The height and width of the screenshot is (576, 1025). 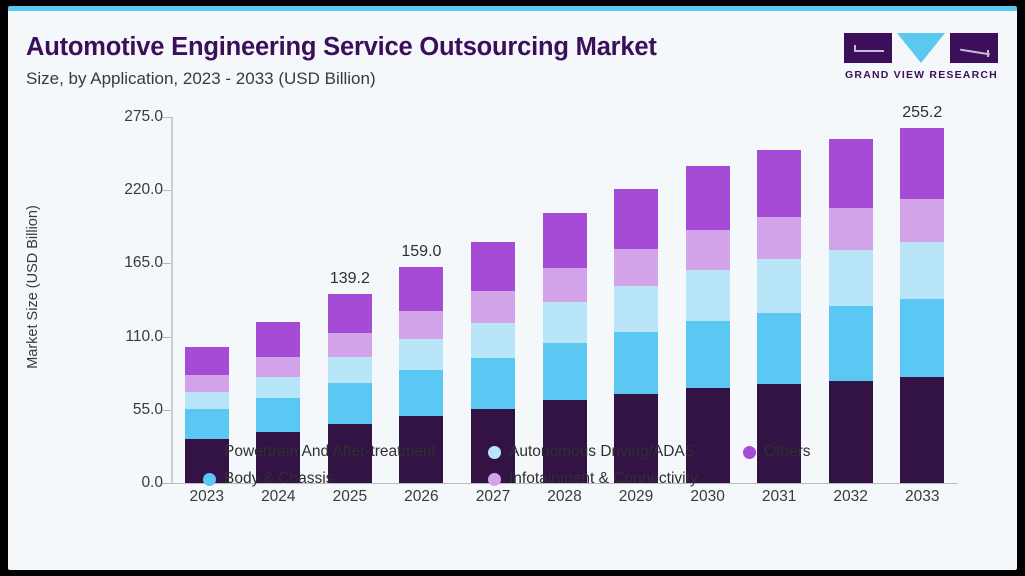 What do you see at coordinates (143, 116) in the screenshot?
I see `y-axis-tick-label: 275.0` at bounding box center [143, 116].